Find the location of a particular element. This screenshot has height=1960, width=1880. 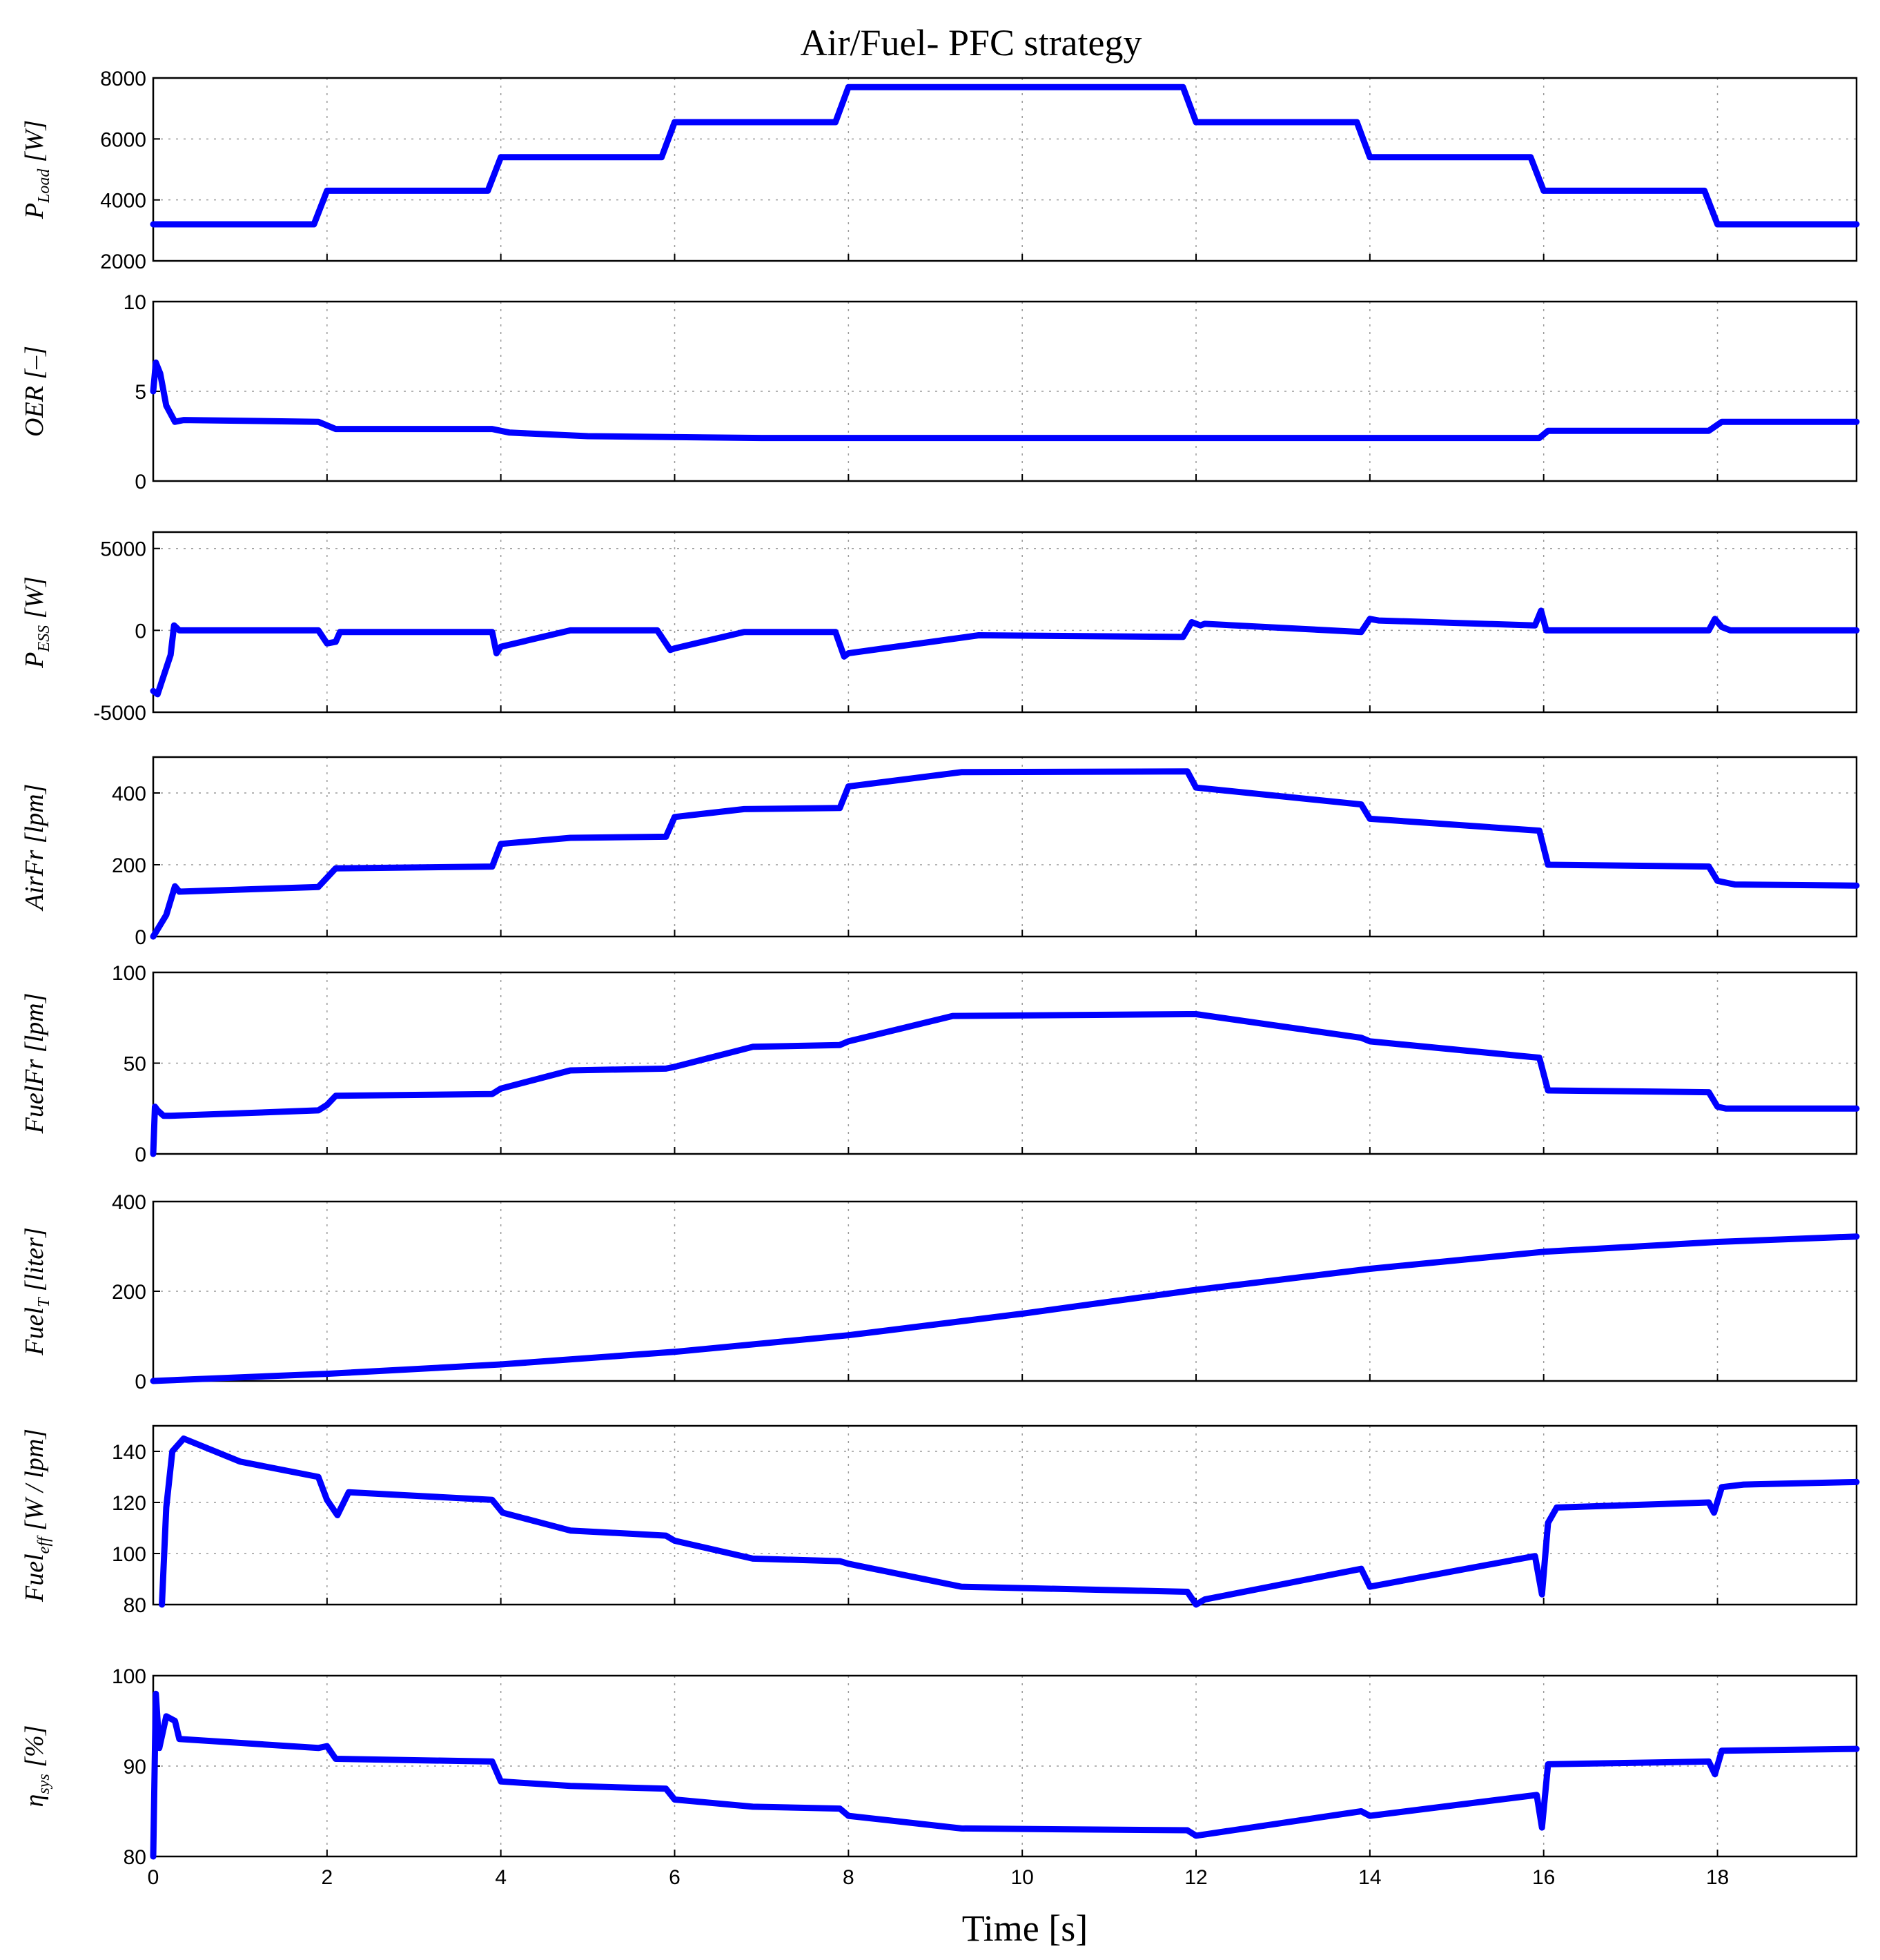

y-label-sub: ESS is located at coordinates (44, 639).